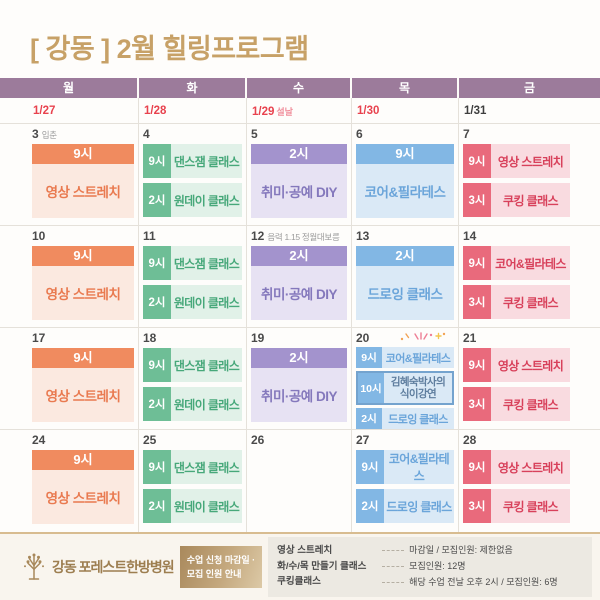 Image resolution: width=600 pixels, height=600 pixels. What do you see at coordinates (483, 581) in the screenshot?
I see `legend-value: 해당 수업 전날 오후 2시 / 모집인원: 6명` at bounding box center [483, 581].